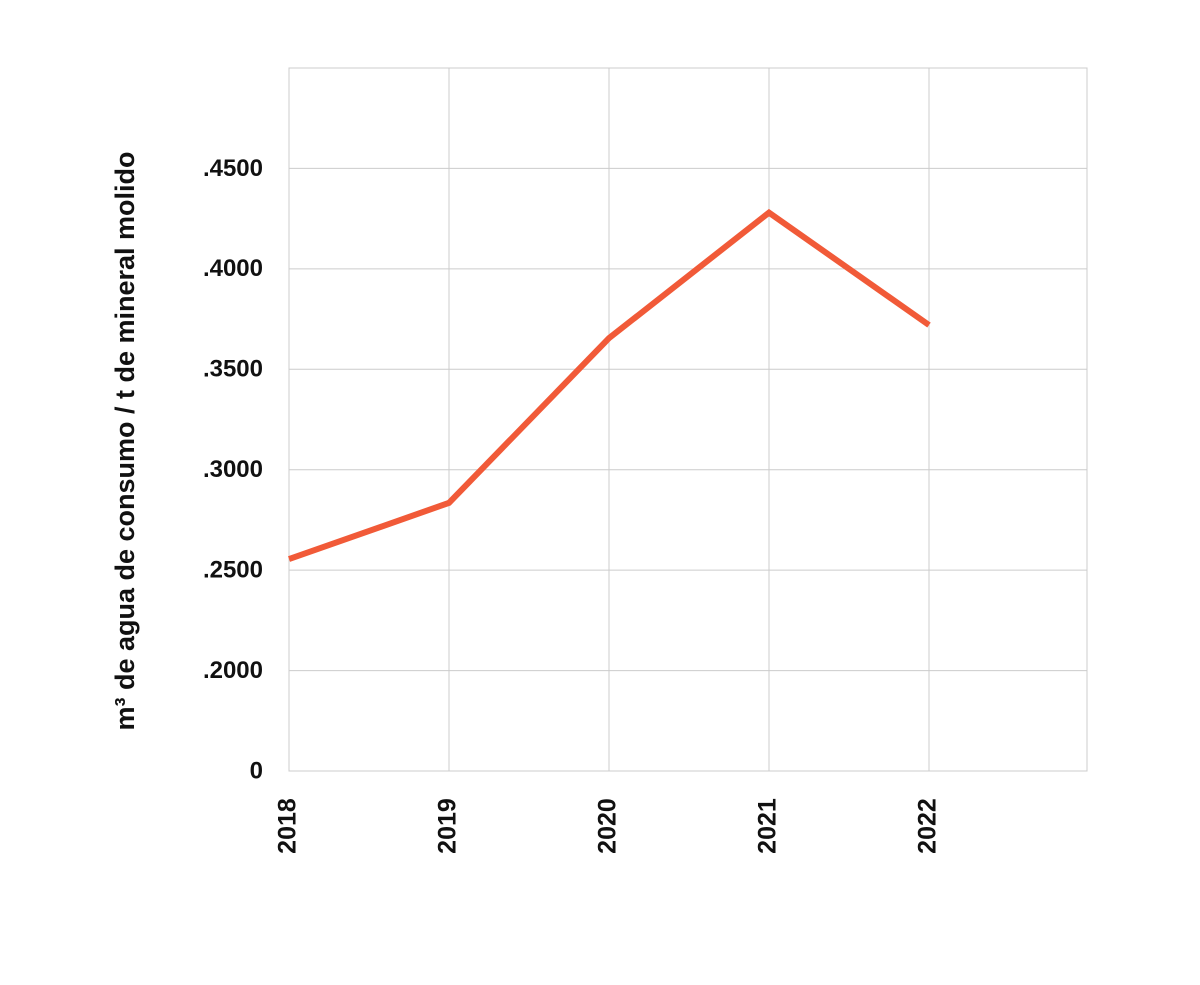 Image resolution: width=1200 pixels, height=985 pixels. Describe the element at coordinates (233, 670) in the screenshot. I see `y-tick-label: .2000` at that location.